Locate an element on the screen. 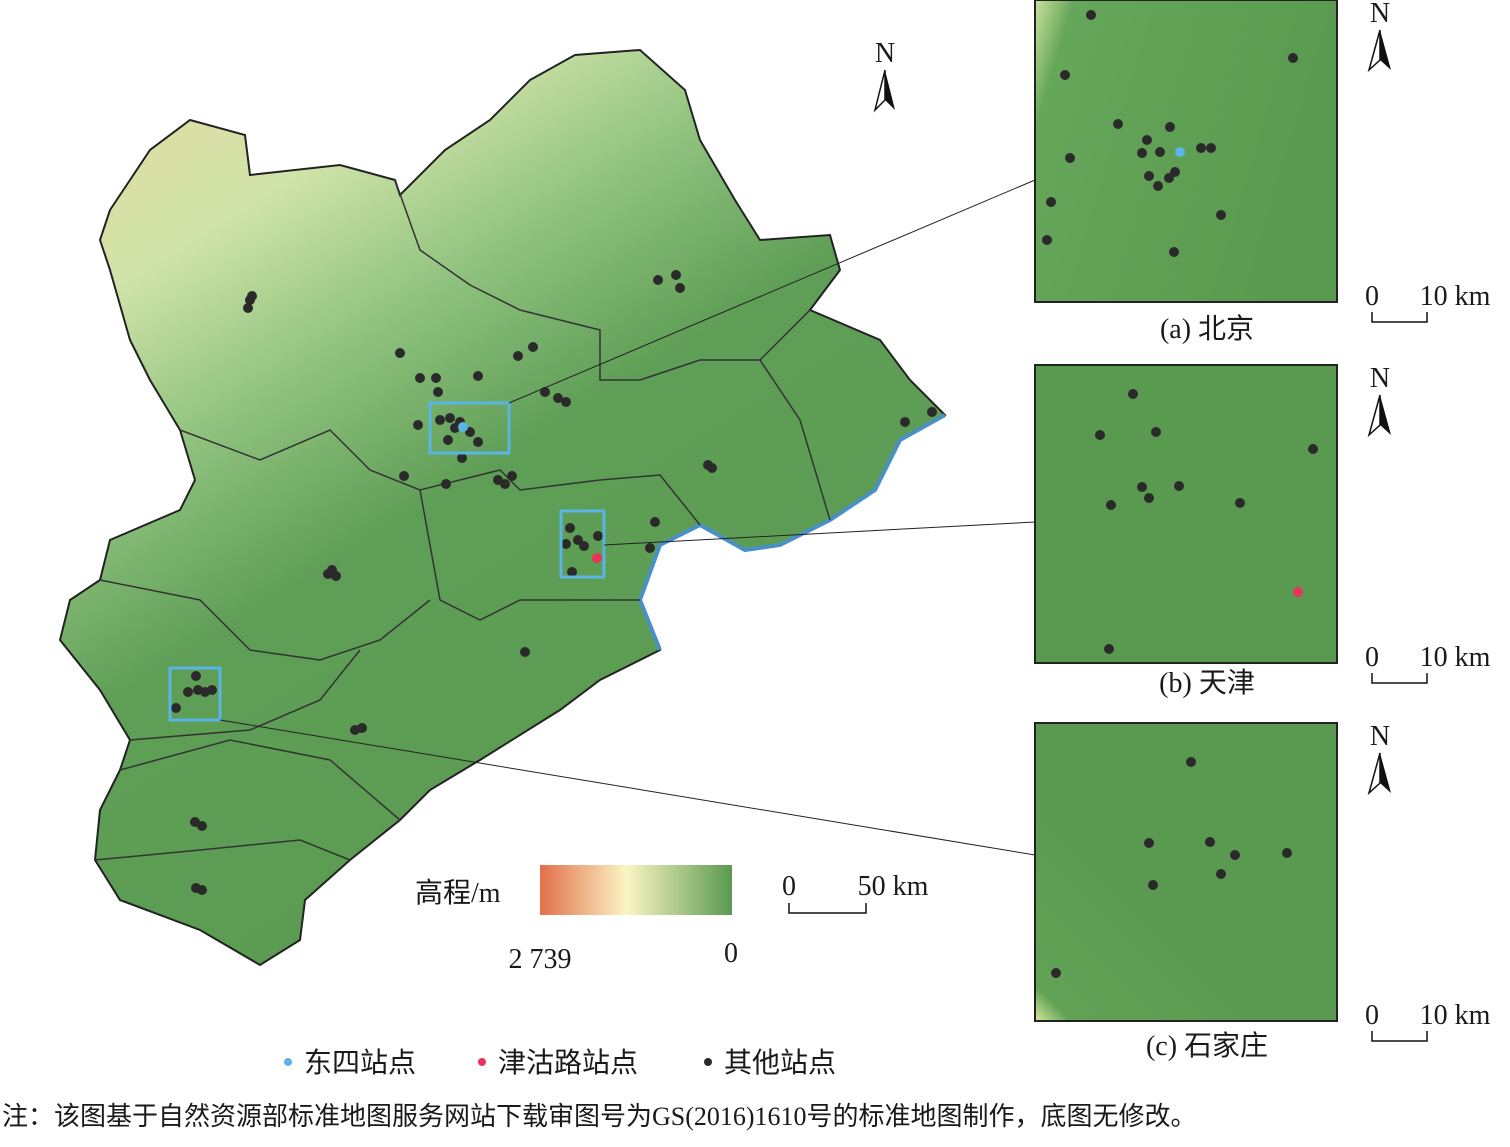 The image size is (1510, 1147). dongsi-station-dot is located at coordinates (463, 427).